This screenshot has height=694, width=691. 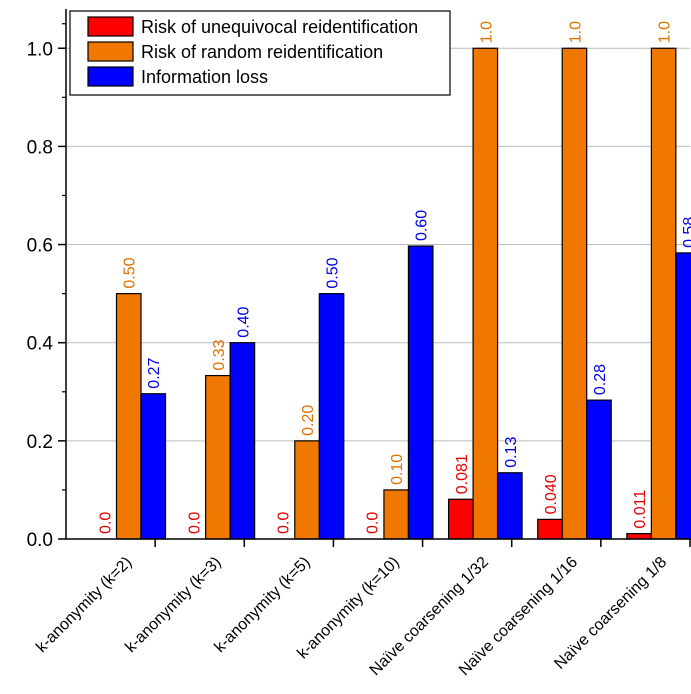 What do you see at coordinates (600, 379) in the screenshot?
I see `data-label-5-2: 0.28` at bounding box center [600, 379].